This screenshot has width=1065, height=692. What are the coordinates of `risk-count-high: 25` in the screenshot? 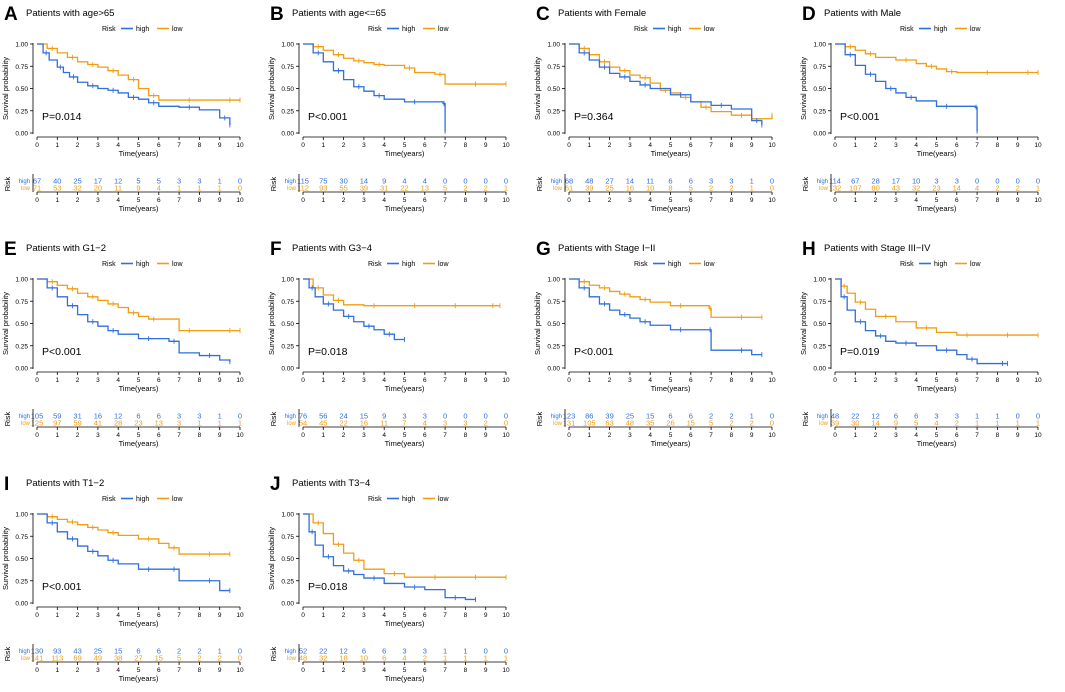 It's located at (630, 416).